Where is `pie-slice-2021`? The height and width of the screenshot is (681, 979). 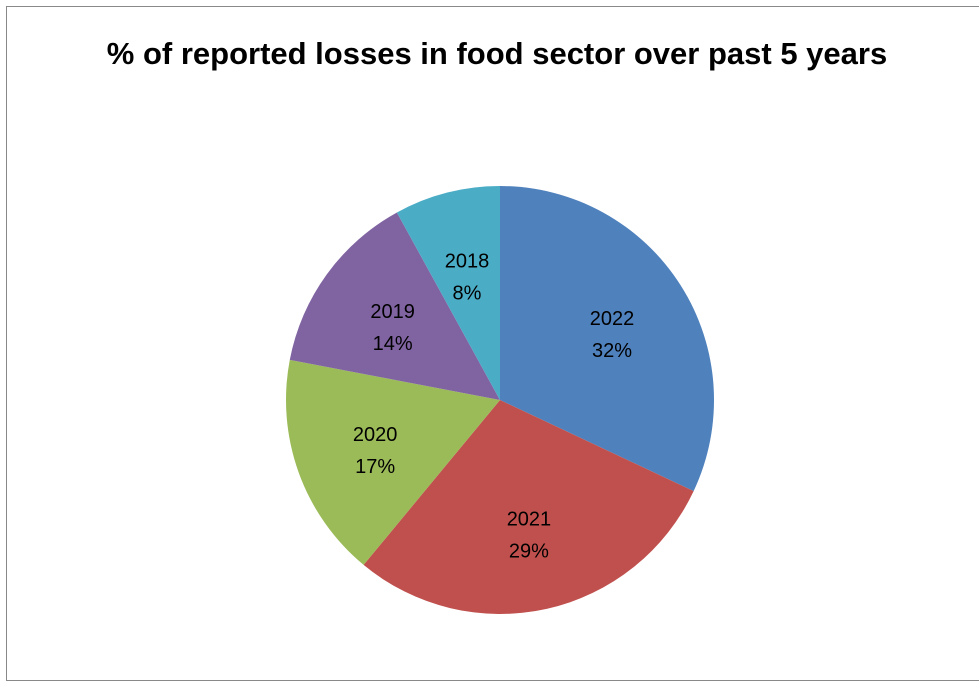
pie-slice-2021 is located at coordinates (528, 507).